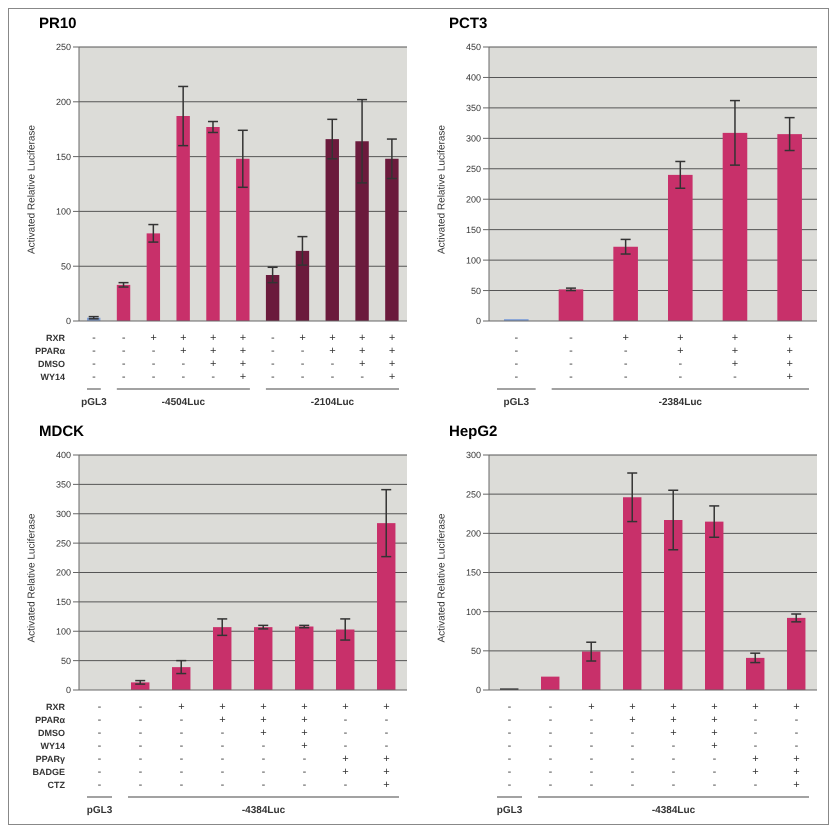 The image size is (837, 833). I want to click on chart-title: PR10, so click(58, 23).